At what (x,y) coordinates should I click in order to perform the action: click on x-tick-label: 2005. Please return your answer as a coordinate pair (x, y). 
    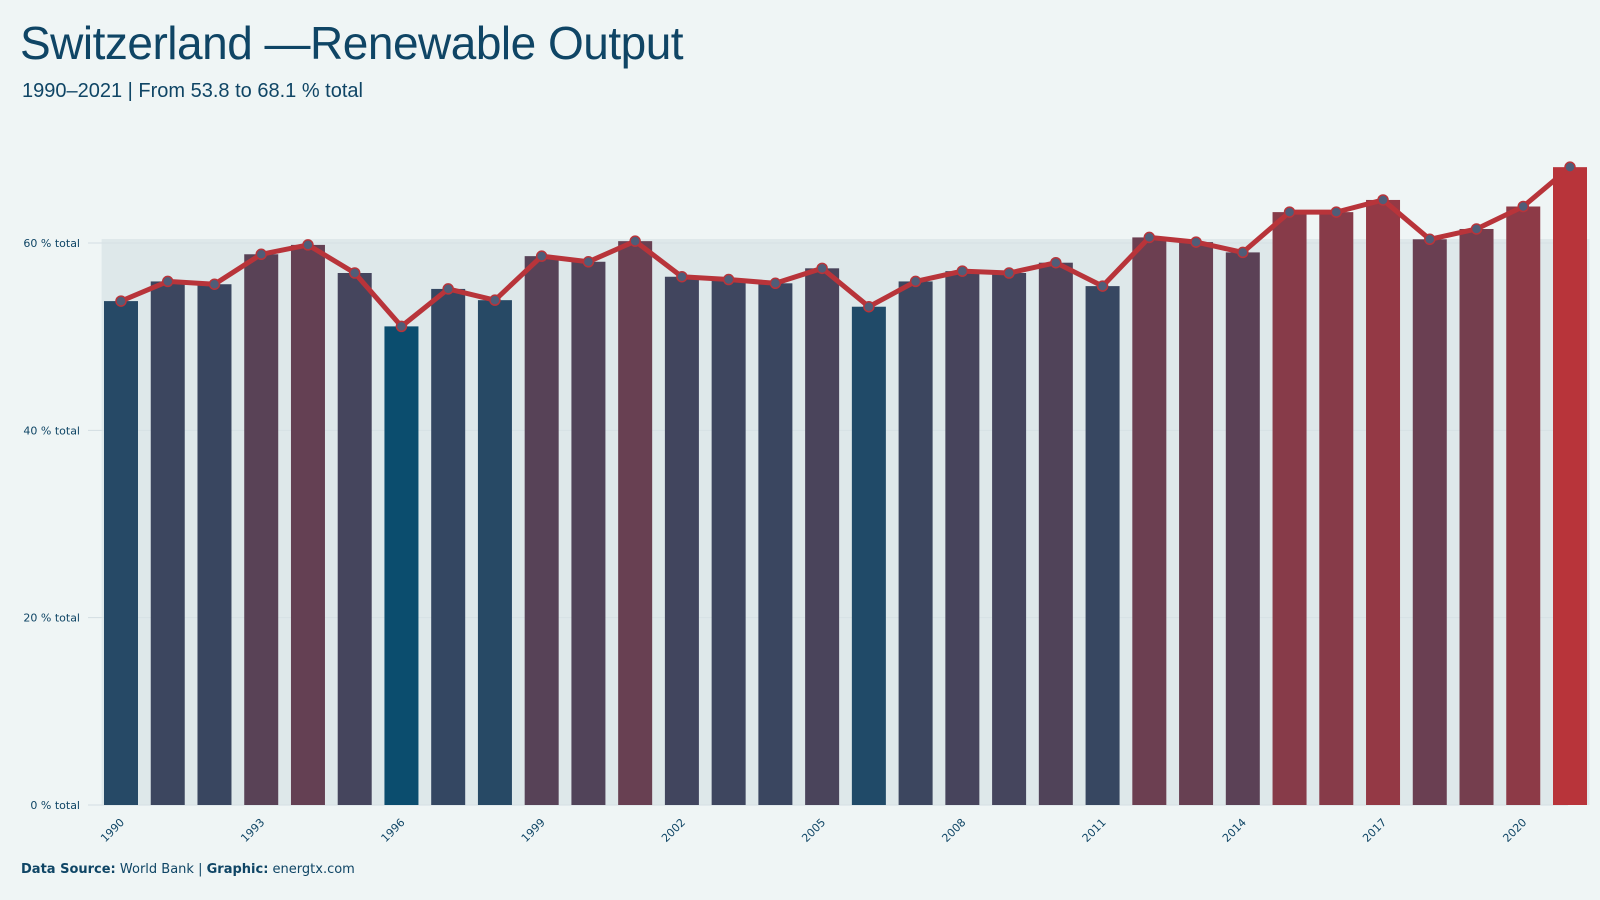
    Looking at the image, I should click on (813, 830).